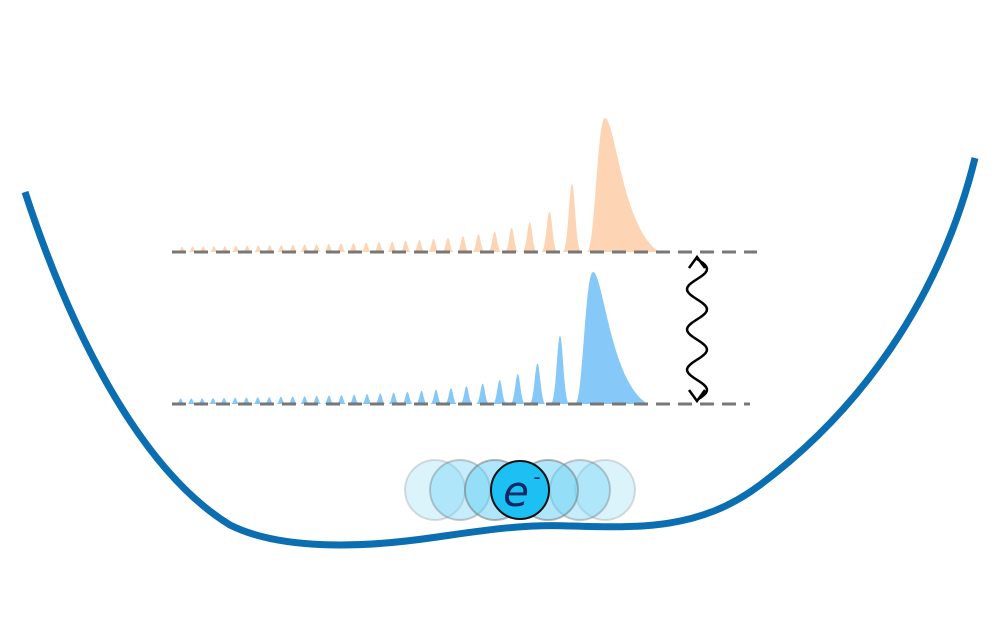 This screenshot has height=629, width=1000. Describe the element at coordinates (516, 491) in the screenshot. I see `electron-symbol: e` at that location.